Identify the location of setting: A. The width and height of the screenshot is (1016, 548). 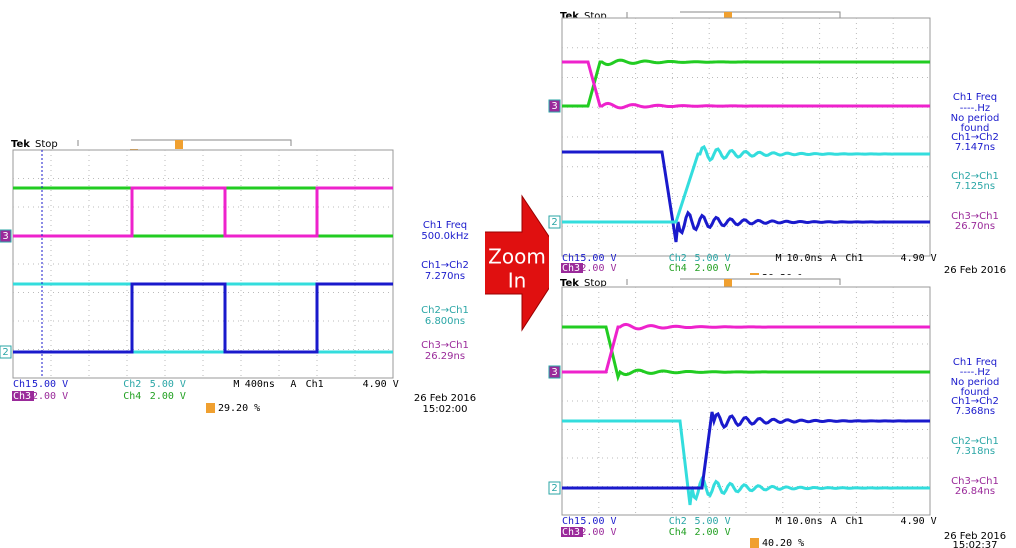
(834, 258).